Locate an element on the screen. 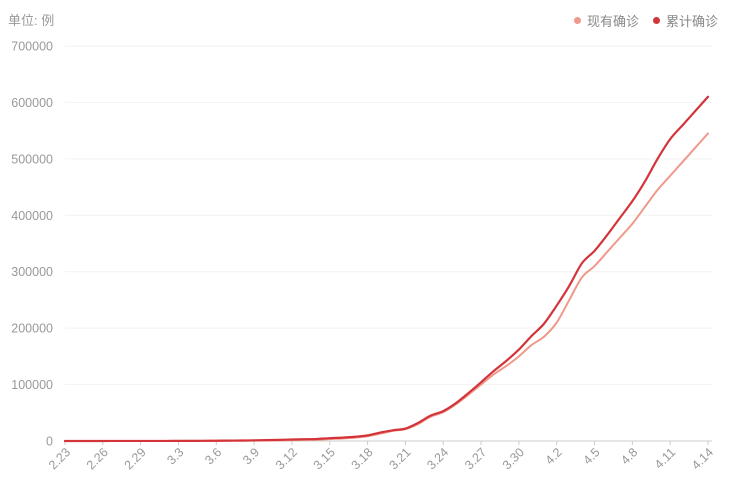  x-tick-label-17: 4.14 is located at coordinates (702, 458).